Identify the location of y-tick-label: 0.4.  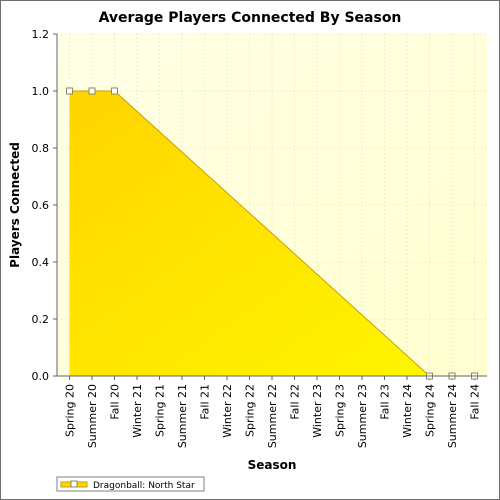
(41, 262).